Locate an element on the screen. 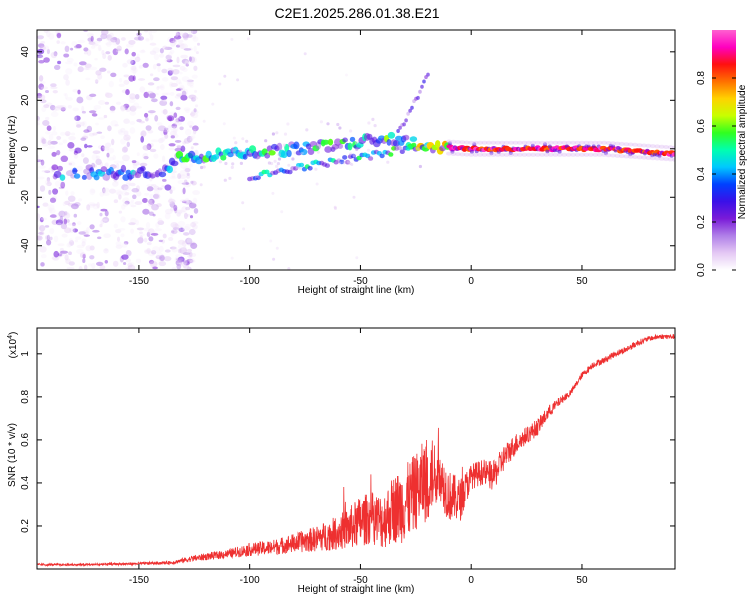  x-tick-label: 0 is located at coordinates (471, 580).